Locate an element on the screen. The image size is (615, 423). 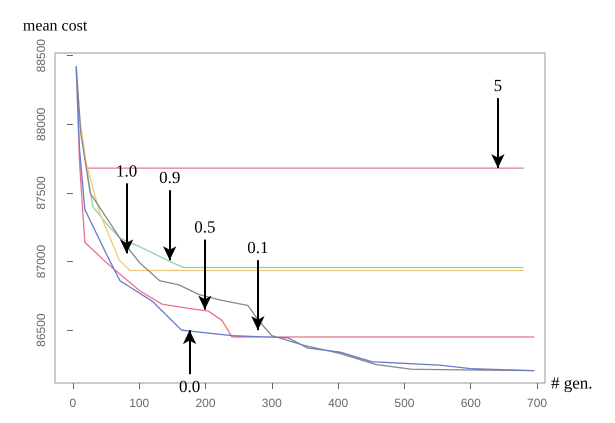
x-tick-label: 200 is located at coordinates (206, 403).